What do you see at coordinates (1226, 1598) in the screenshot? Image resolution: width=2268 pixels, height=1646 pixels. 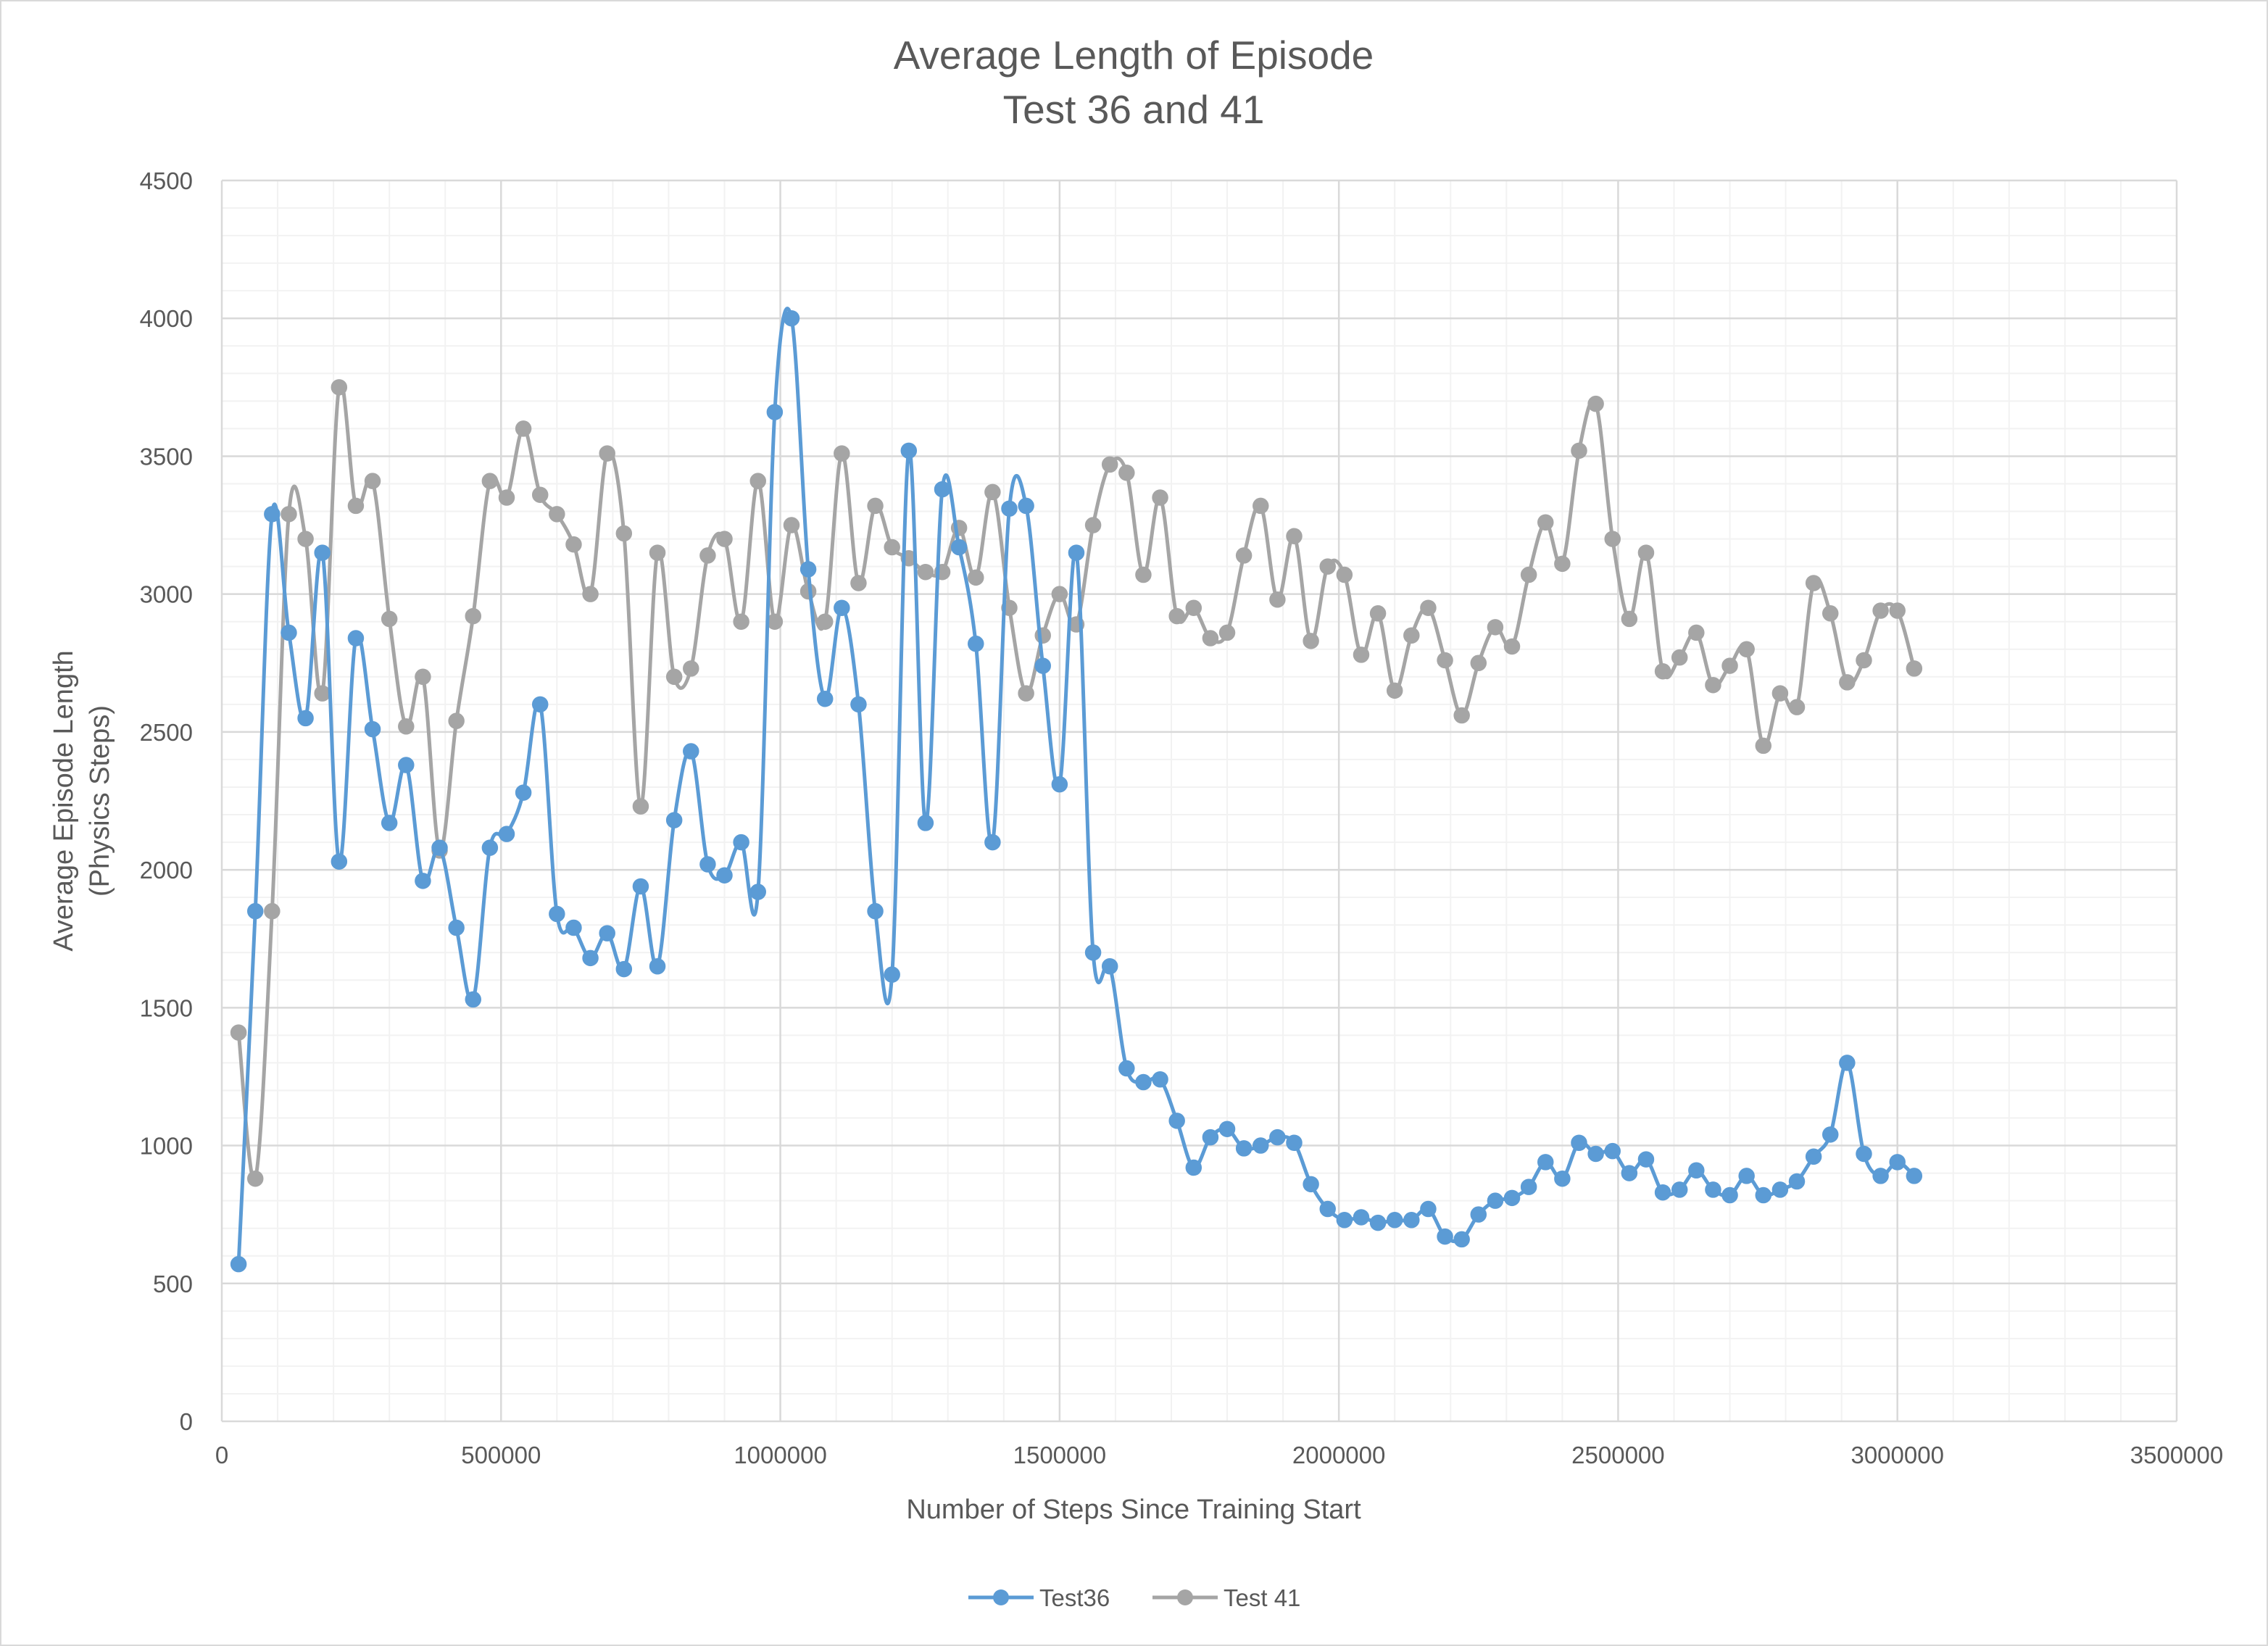 I see `legend-entry-test41: Test 41` at bounding box center [1226, 1598].